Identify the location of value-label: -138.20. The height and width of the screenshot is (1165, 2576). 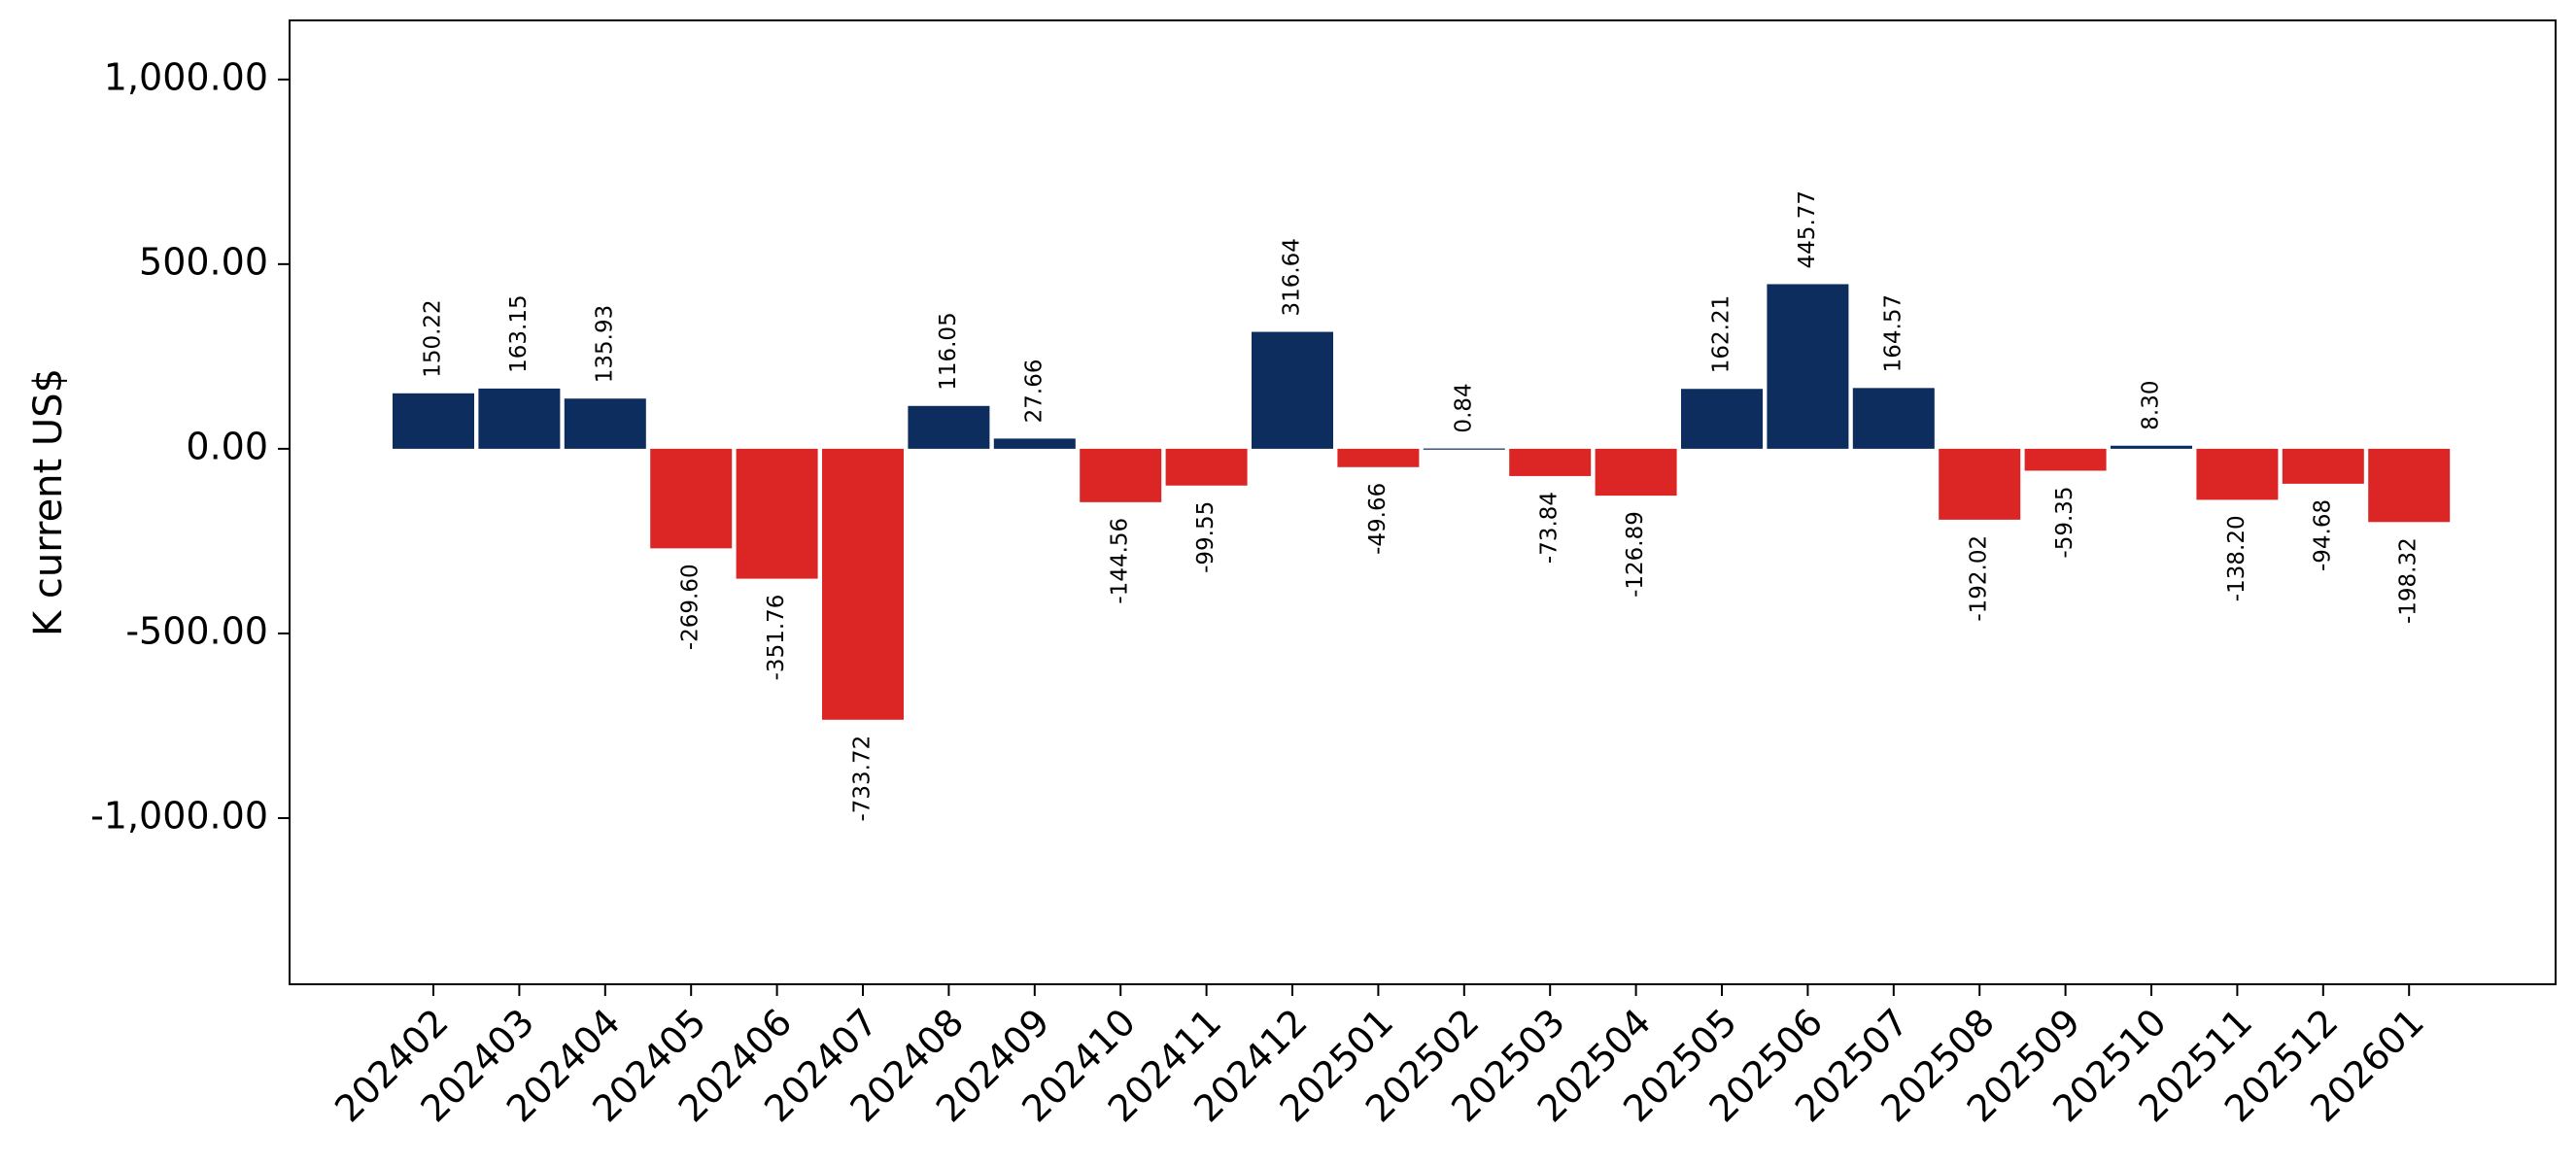
(2237, 558).